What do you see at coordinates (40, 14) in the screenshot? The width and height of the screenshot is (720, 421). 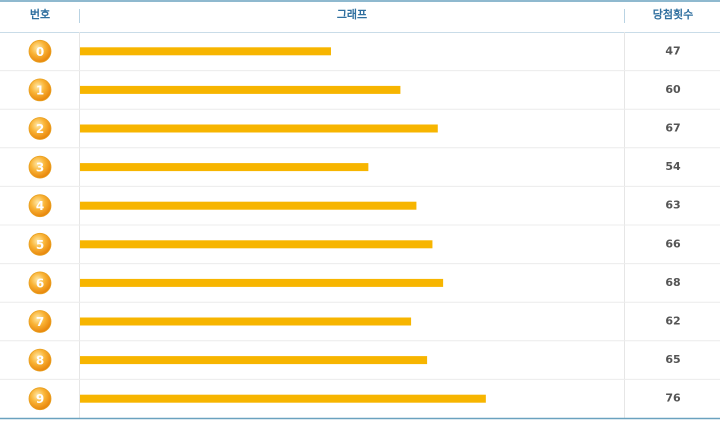 I see `column-header: 번호` at bounding box center [40, 14].